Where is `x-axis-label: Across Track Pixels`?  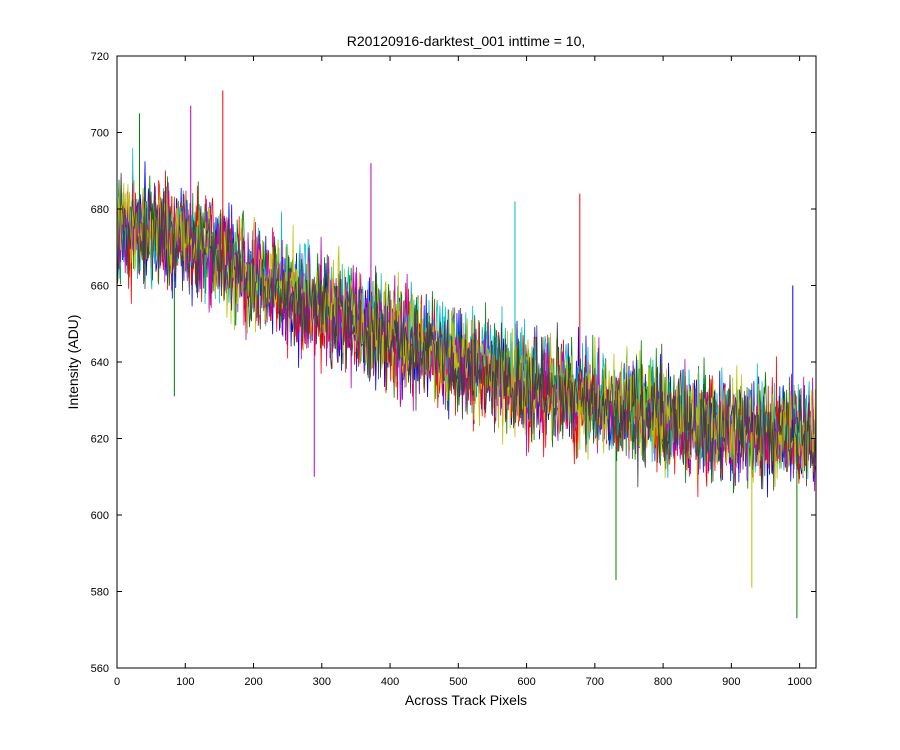
x-axis-label: Across Track Pixels is located at coordinates (466, 700).